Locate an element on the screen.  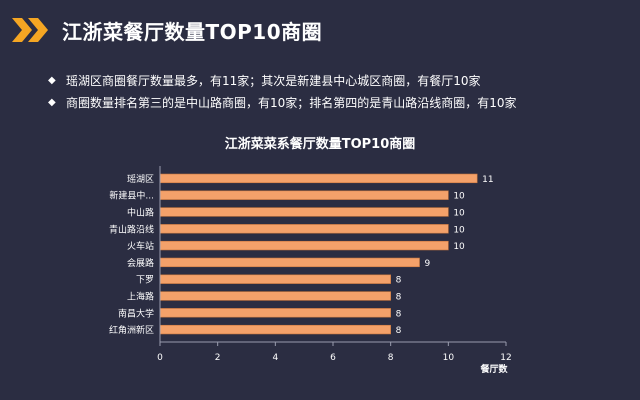
x-axis-label: 餐厅数 is located at coordinates (493, 369).